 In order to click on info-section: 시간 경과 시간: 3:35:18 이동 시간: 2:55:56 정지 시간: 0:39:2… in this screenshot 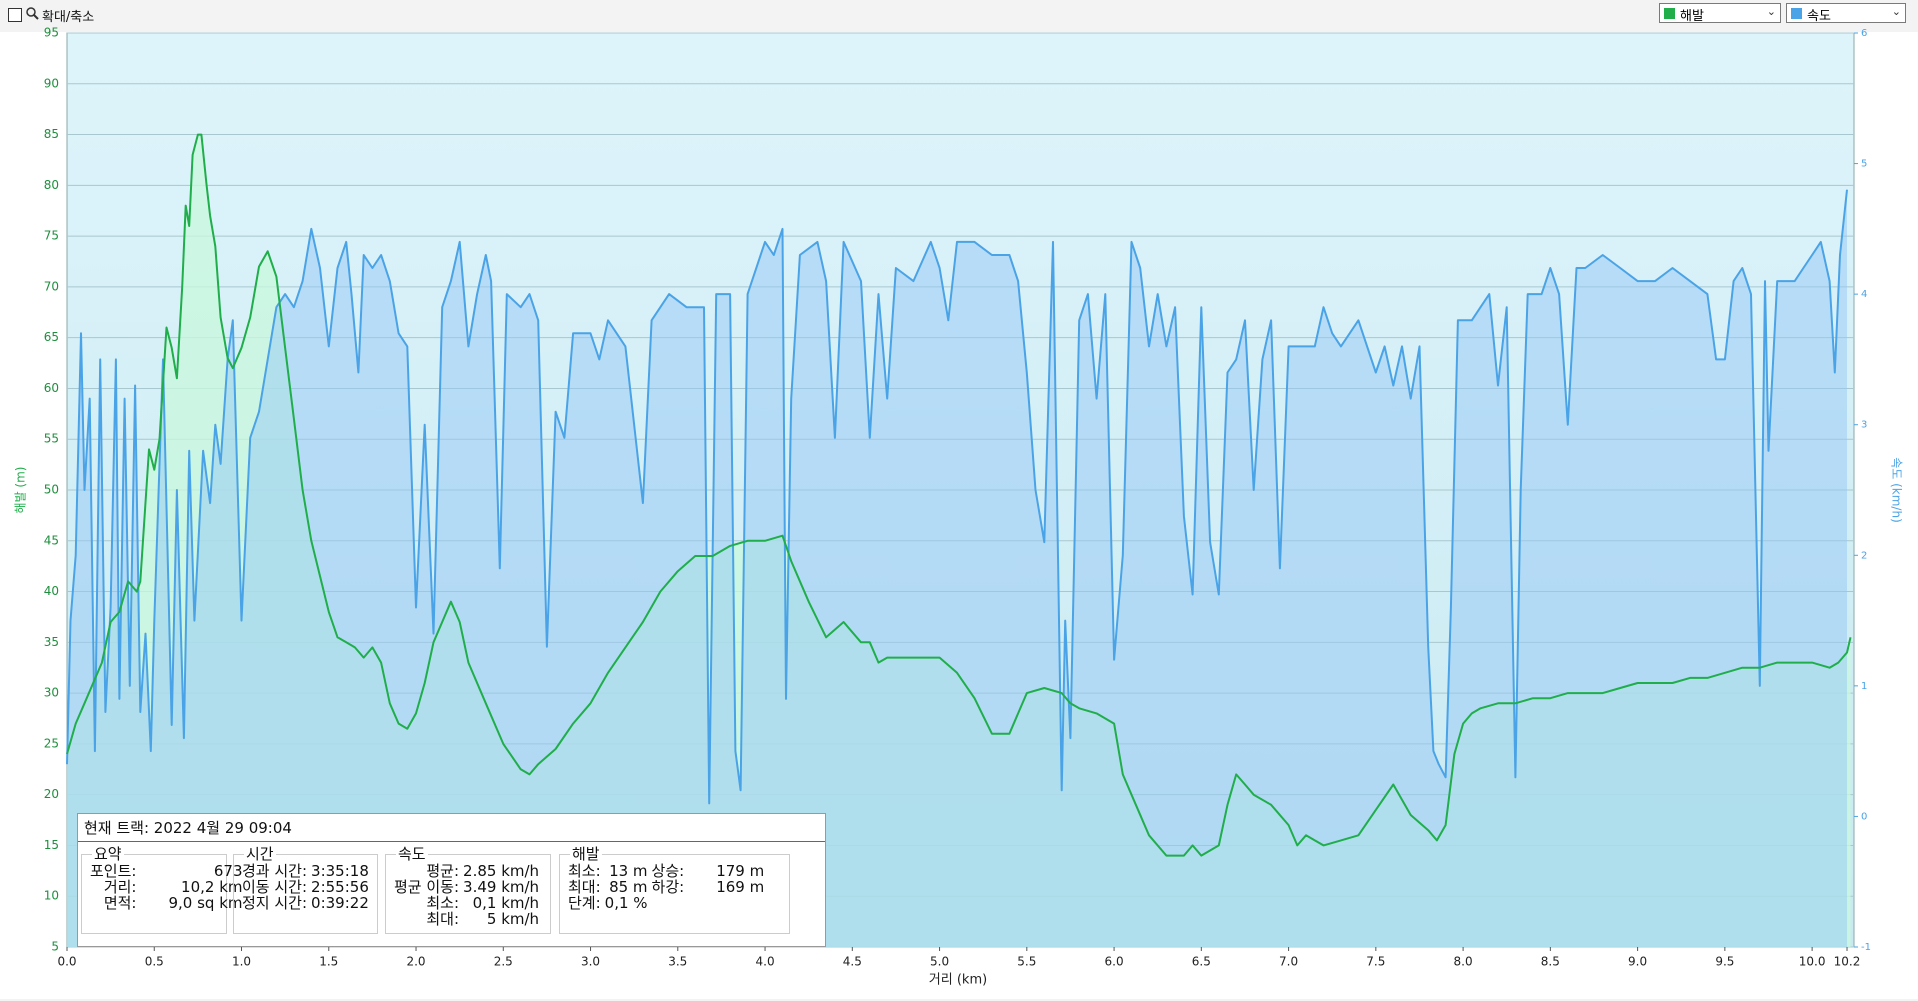, I will do `click(305, 888)`.